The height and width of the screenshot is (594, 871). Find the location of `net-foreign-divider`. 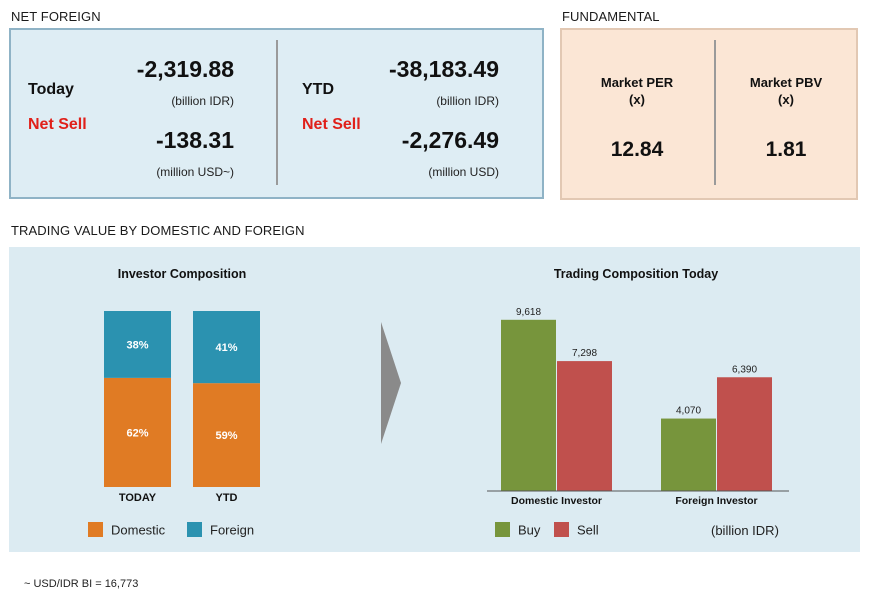

net-foreign-divider is located at coordinates (277, 112).